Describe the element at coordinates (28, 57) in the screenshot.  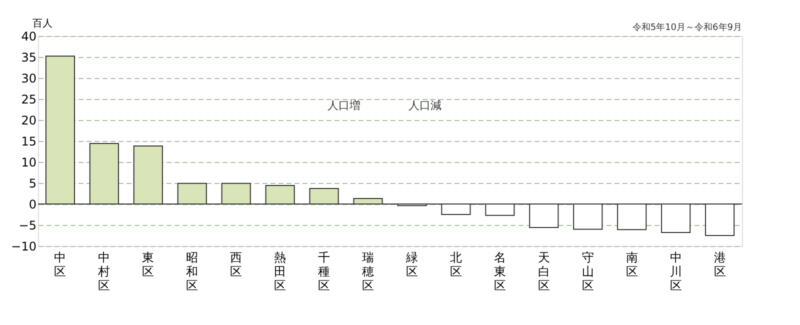
I see `y-tick-label: 35` at that location.